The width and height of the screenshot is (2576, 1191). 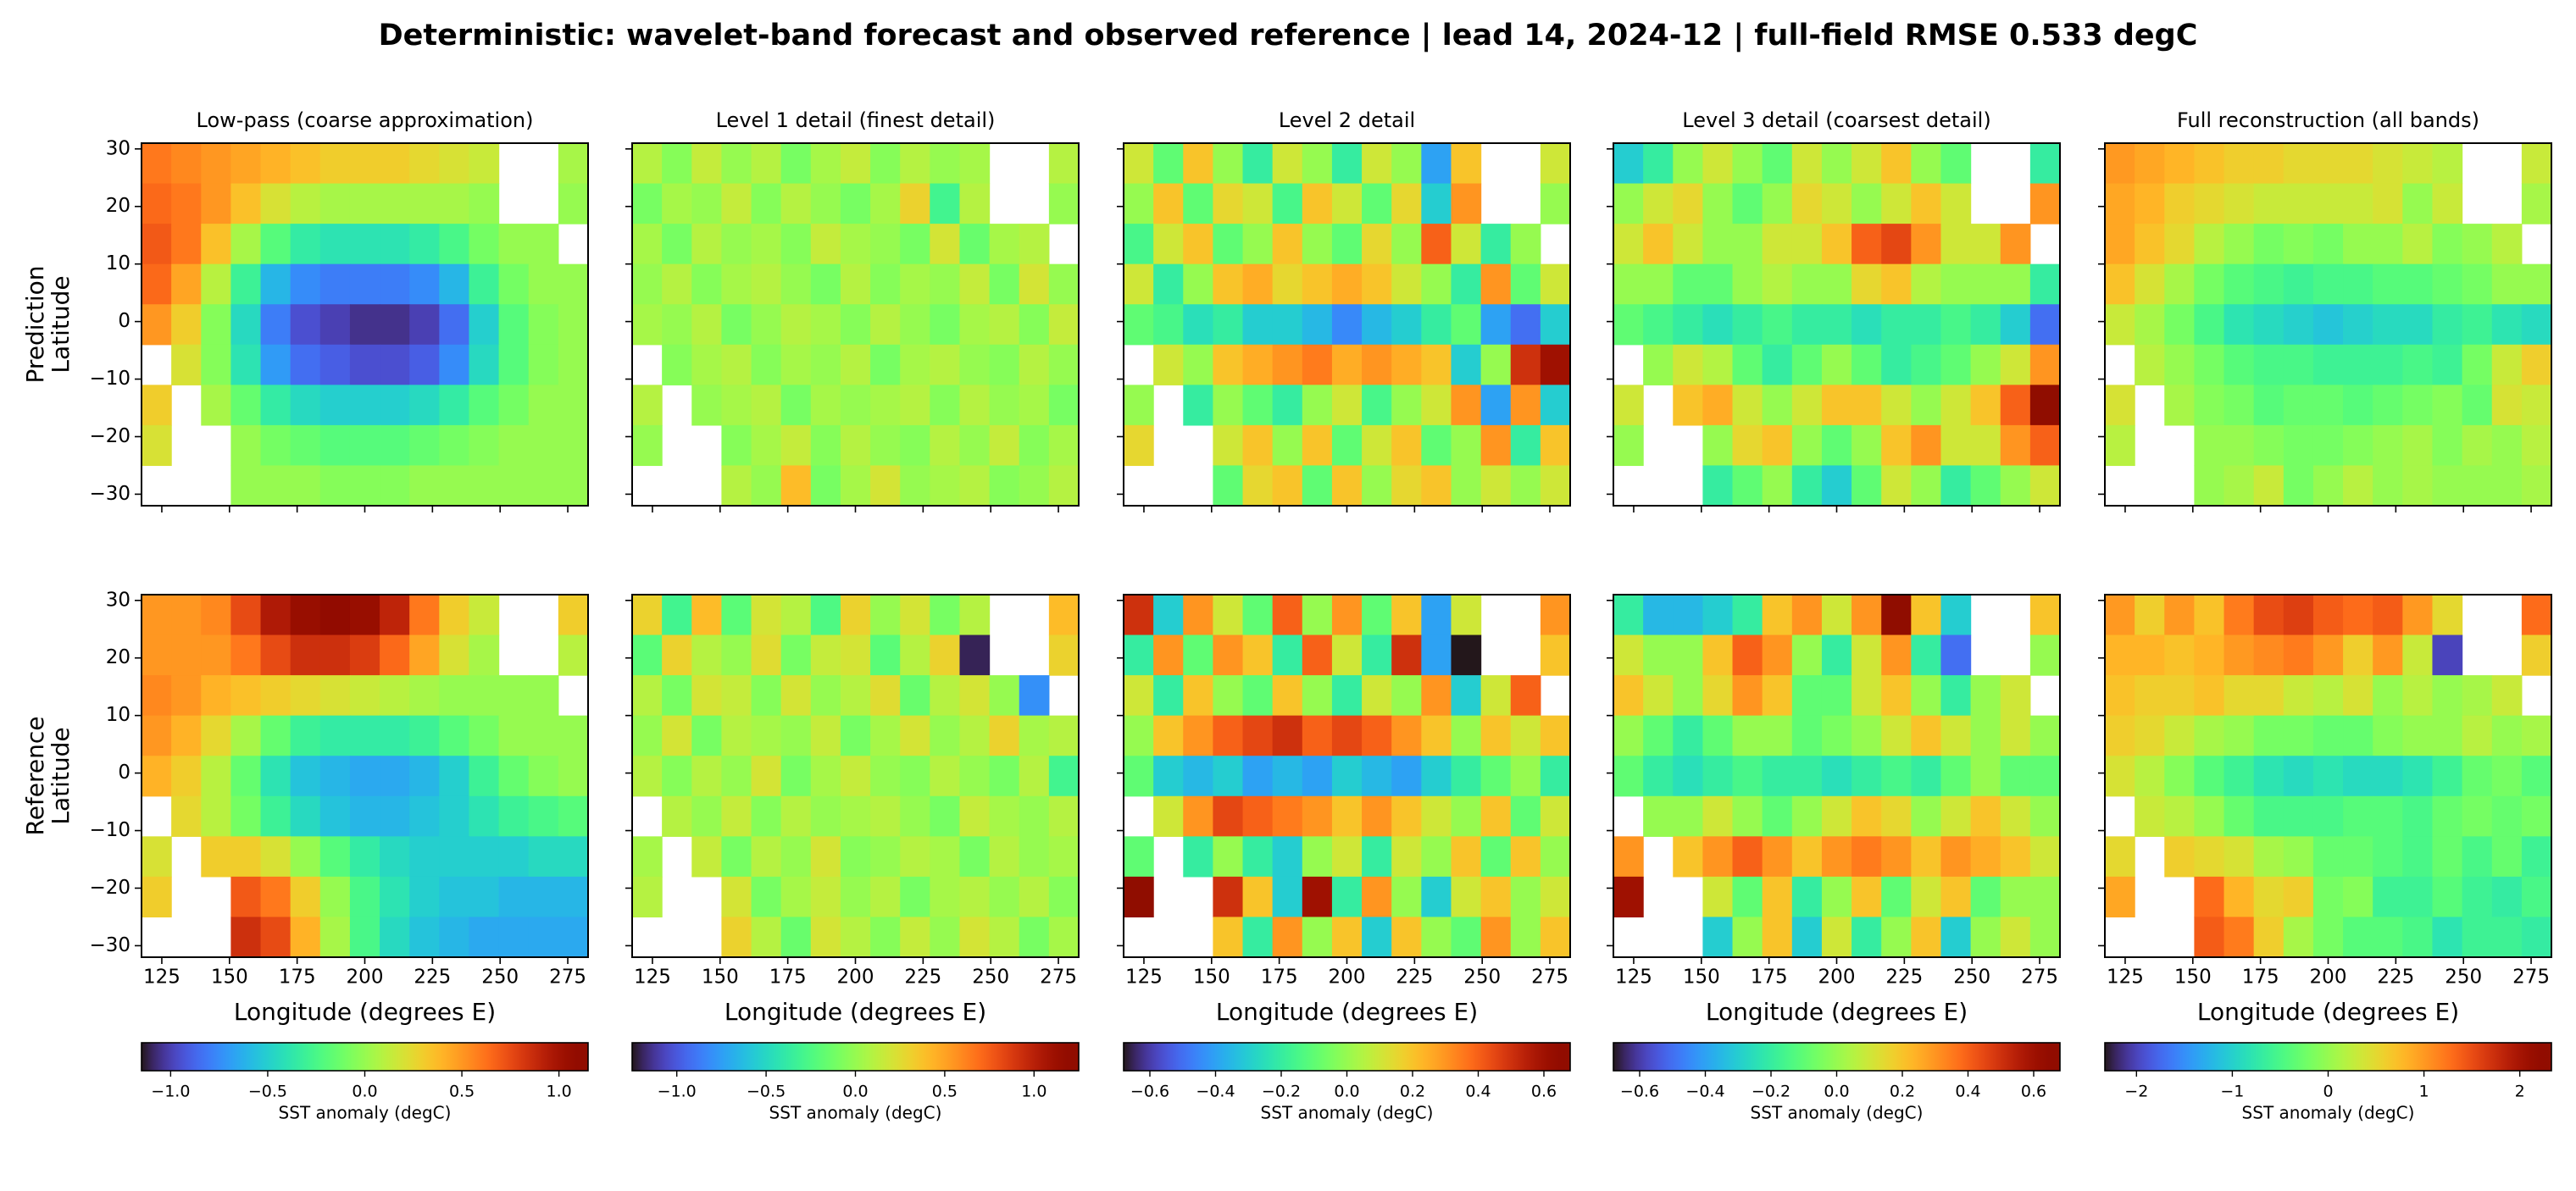 I want to click on colorbar-tick-label: 0.0, so click(x=1346, y=1092).